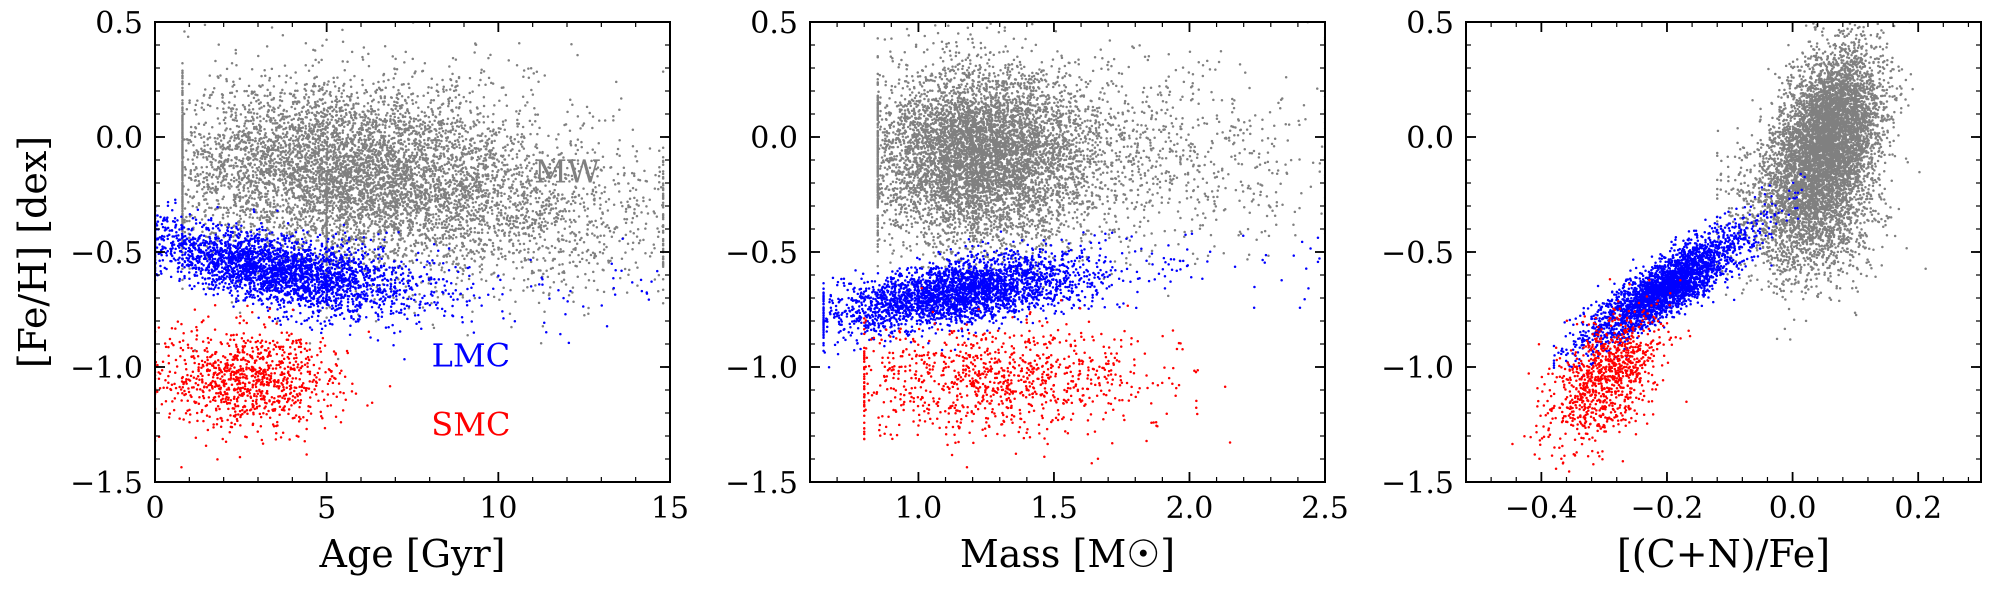 The height and width of the screenshot is (589, 1989). Describe the element at coordinates (1667, 508) in the screenshot. I see `x-tick-label: −0.2` at that location.